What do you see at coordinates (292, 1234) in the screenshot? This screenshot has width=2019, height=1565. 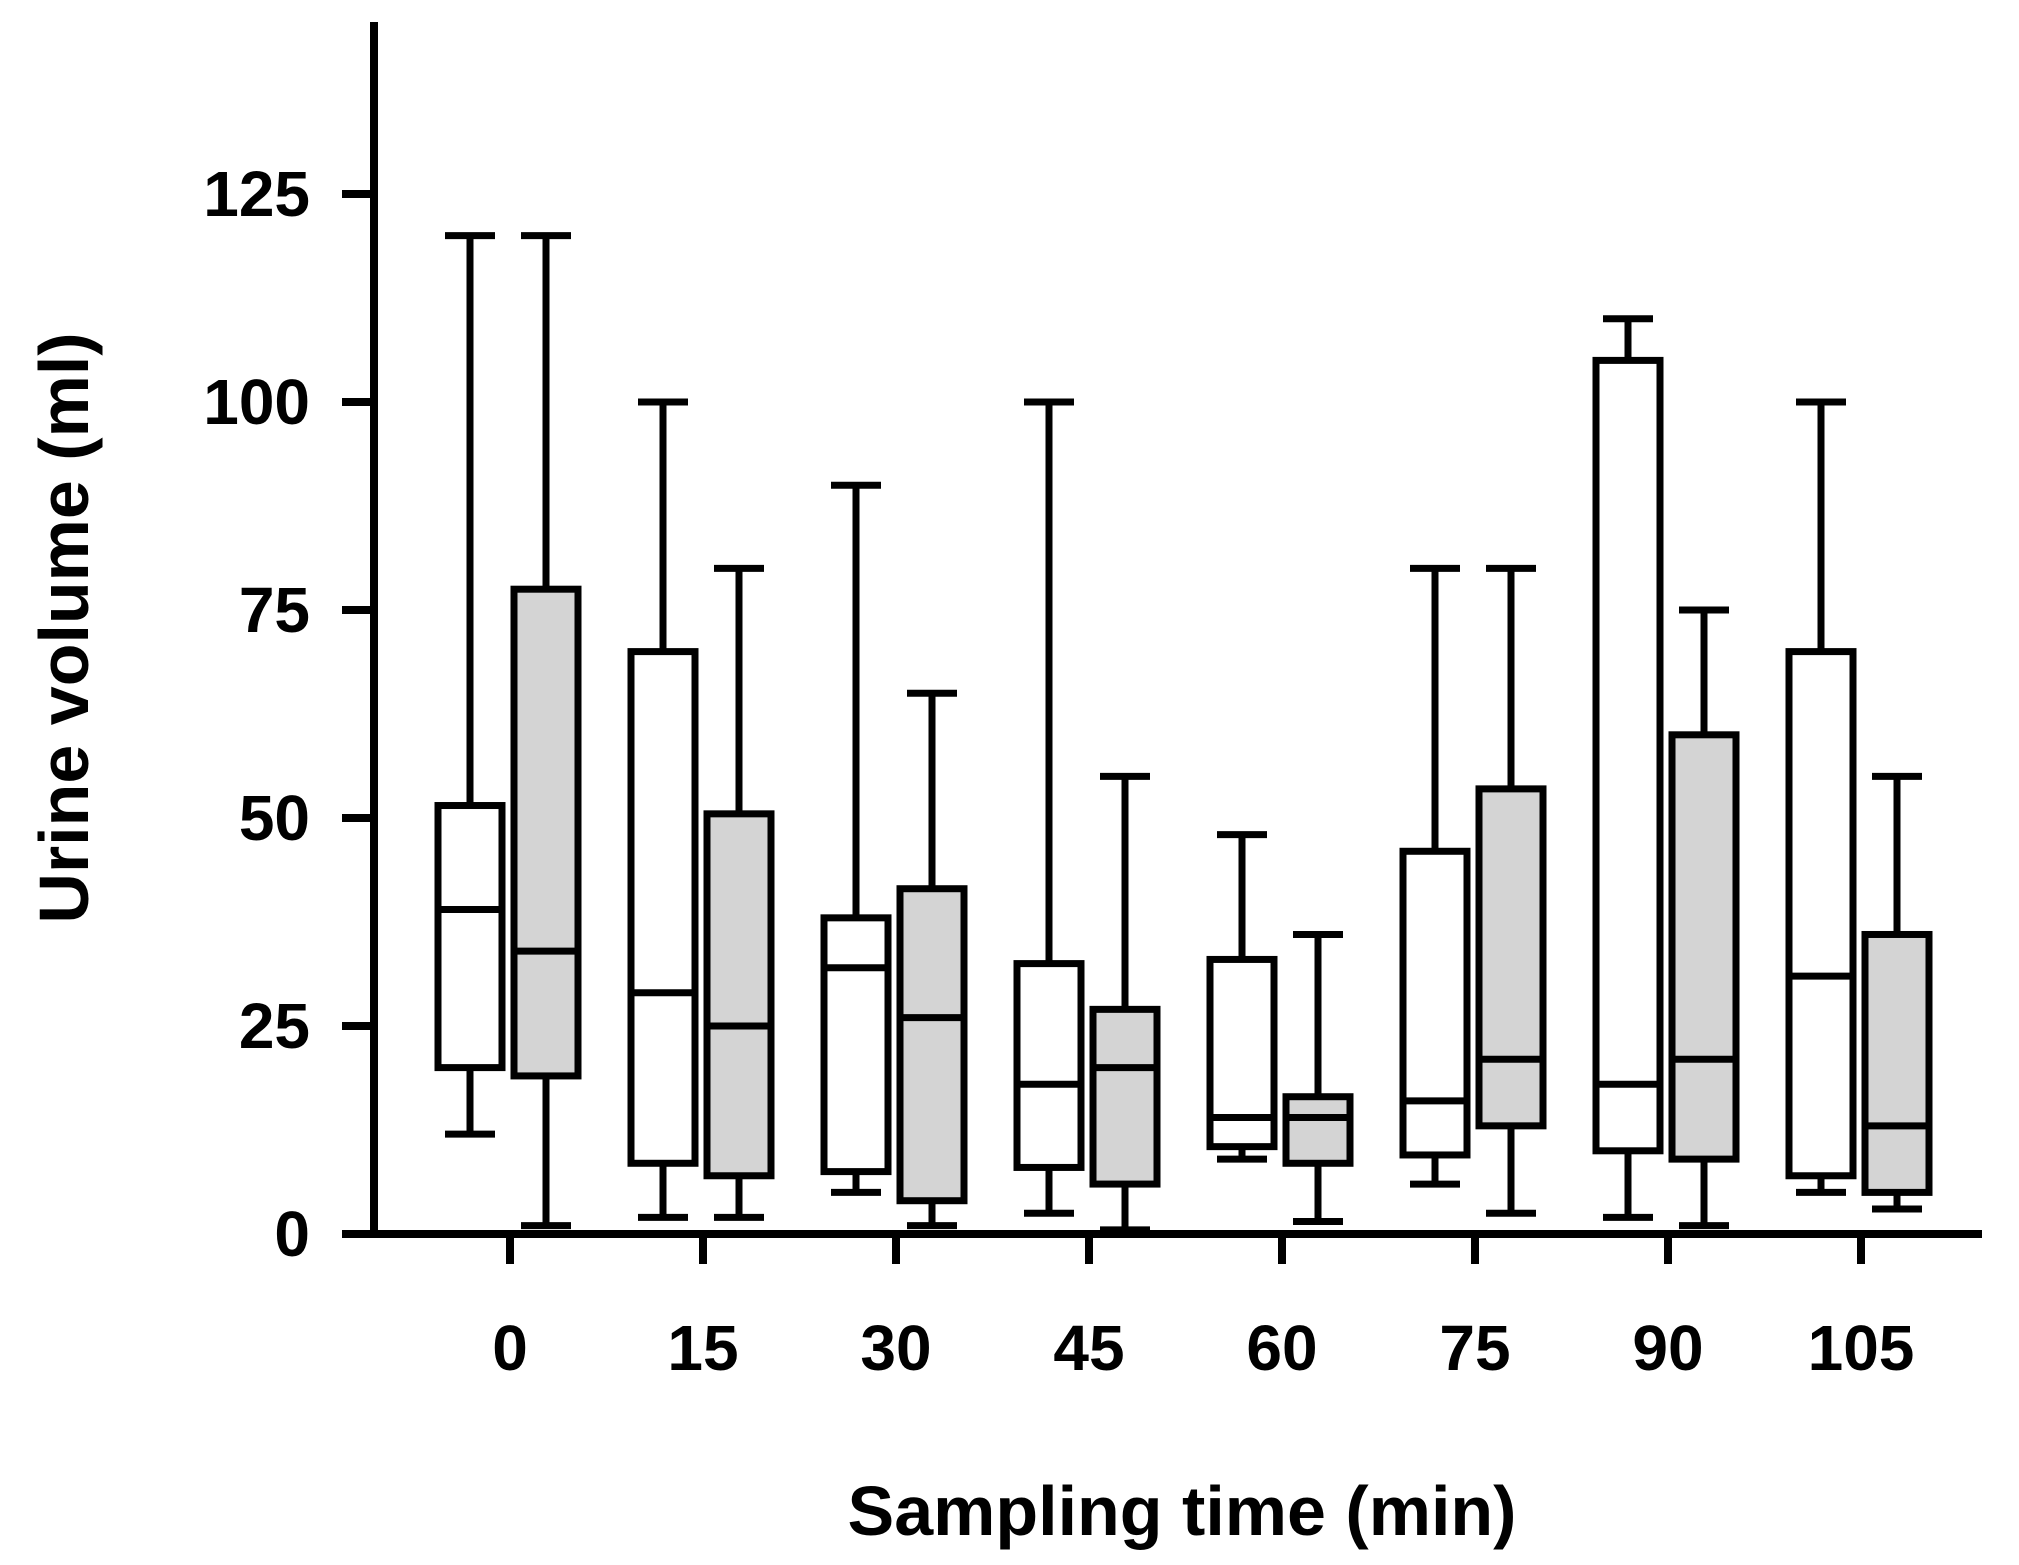 I see `y-tick-label: 0` at bounding box center [292, 1234].